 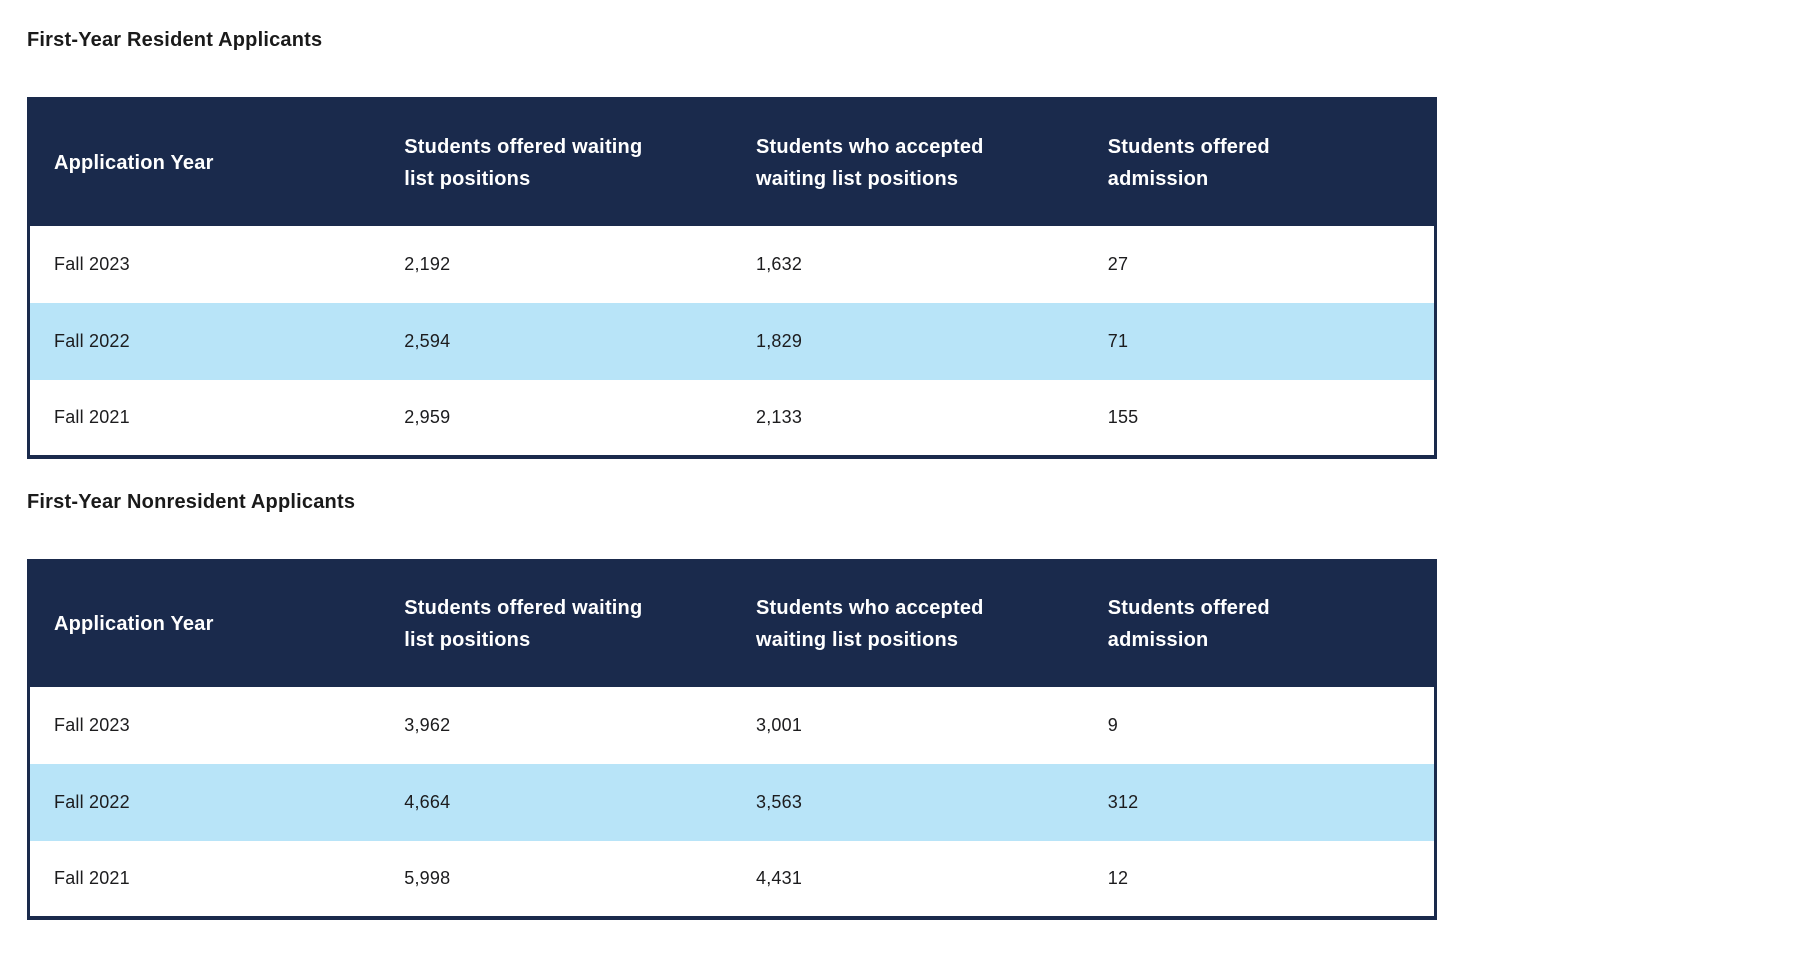 I want to click on table-row: Fall 2022 4,664 3,563 312, so click(x=732, y=802).